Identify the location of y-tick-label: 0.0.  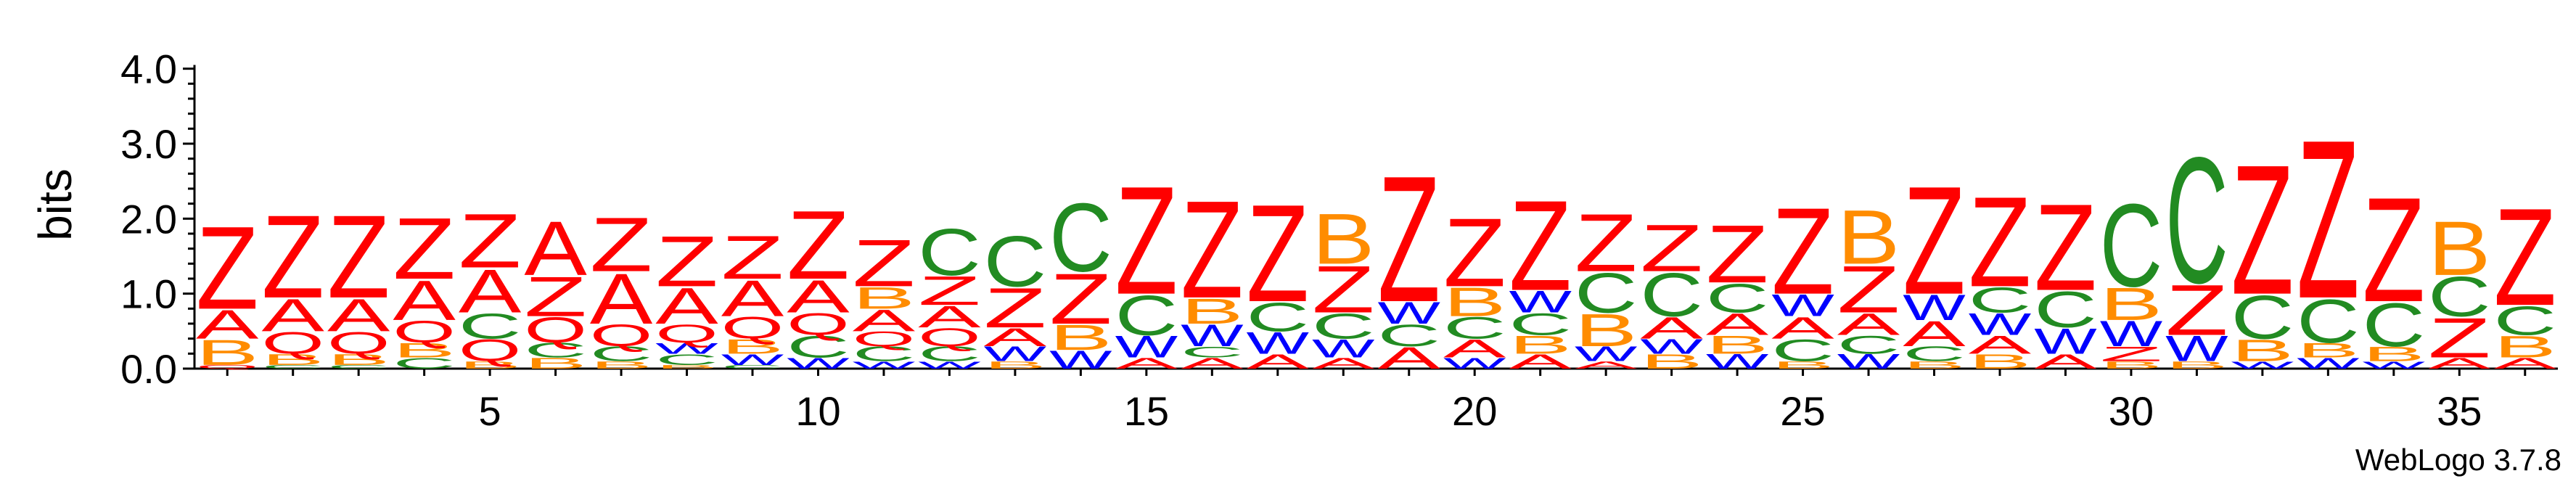
(148, 369).